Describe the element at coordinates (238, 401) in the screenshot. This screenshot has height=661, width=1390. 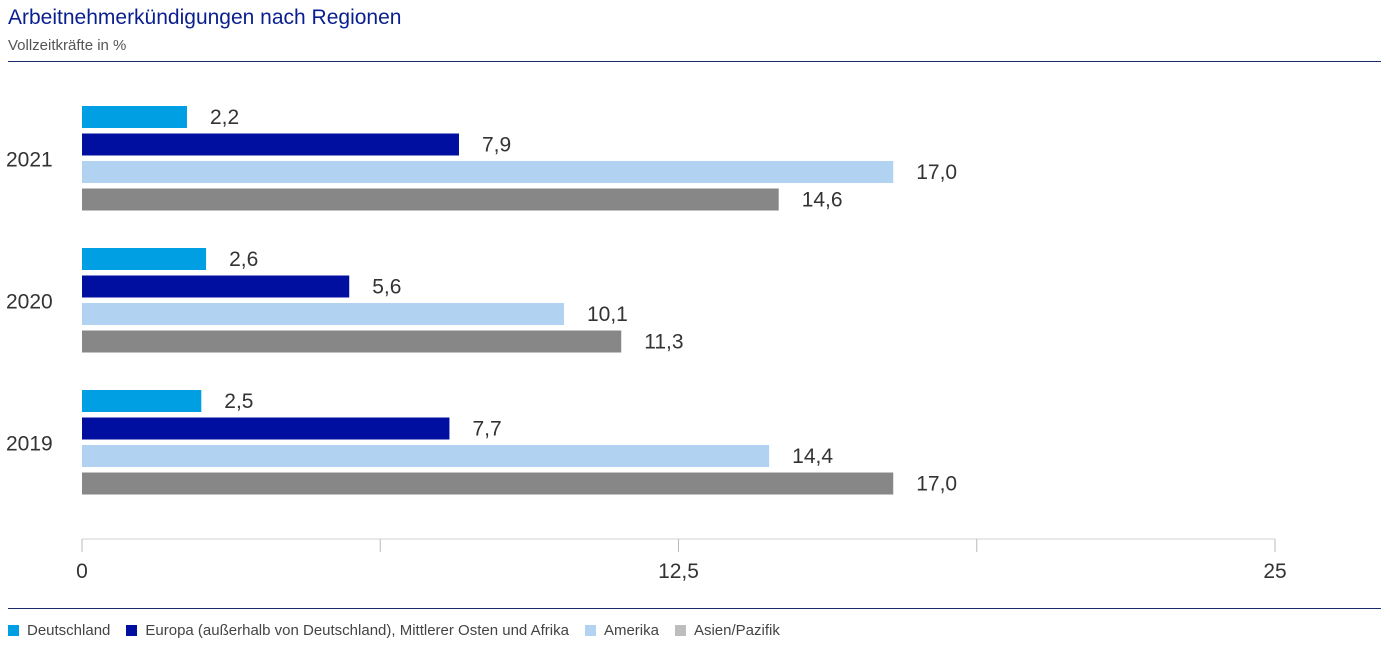
I see `data-label-2019-0: 2,5` at that location.